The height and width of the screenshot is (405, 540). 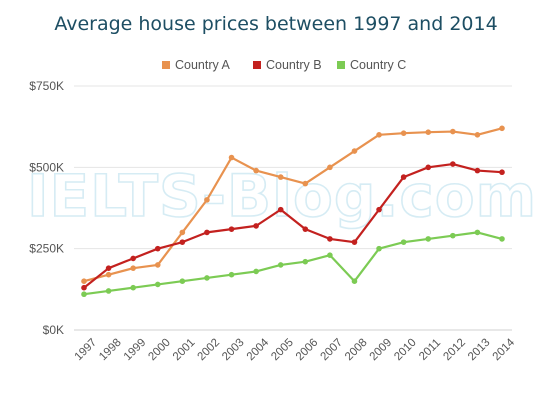 What do you see at coordinates (203, 65) in the screenshot?
I see `legend-label: Country A` at bounding box center [203, 65].